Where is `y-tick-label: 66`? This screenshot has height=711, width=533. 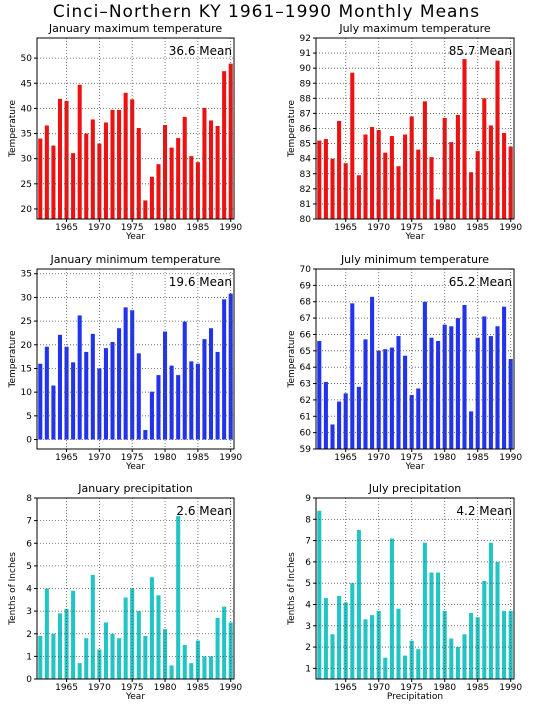 y-tick-label: 66 is located at coordinates (306, 335).